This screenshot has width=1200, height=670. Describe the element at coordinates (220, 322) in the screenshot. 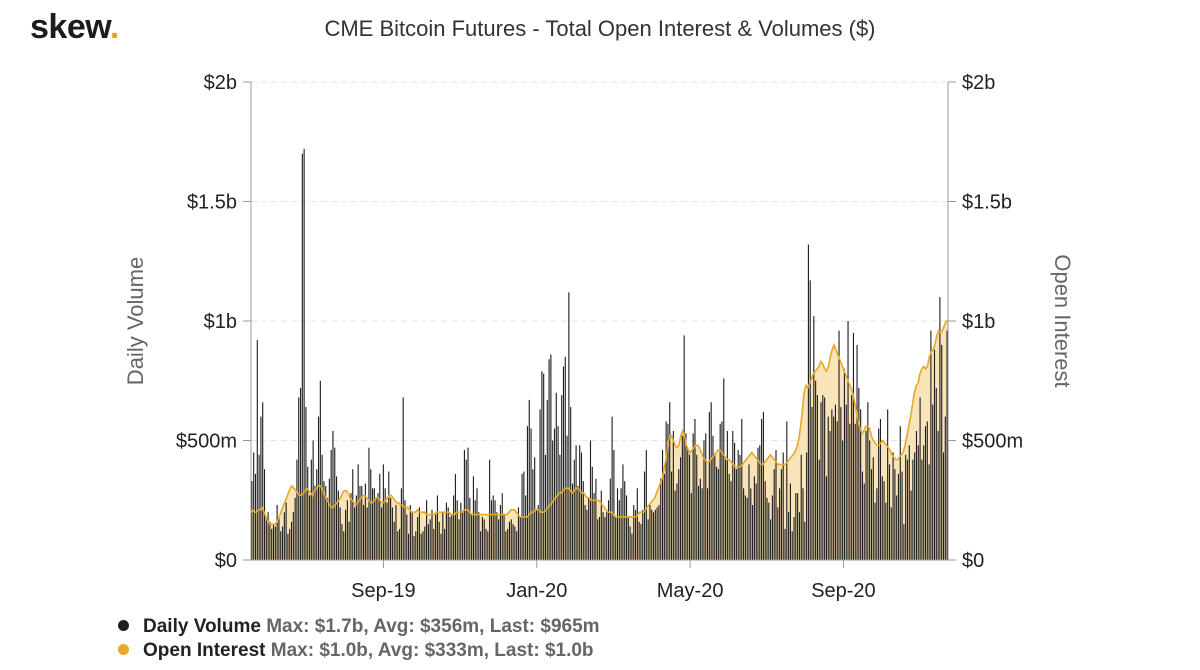

I see `y-tick-label-left: $1b` at that location.